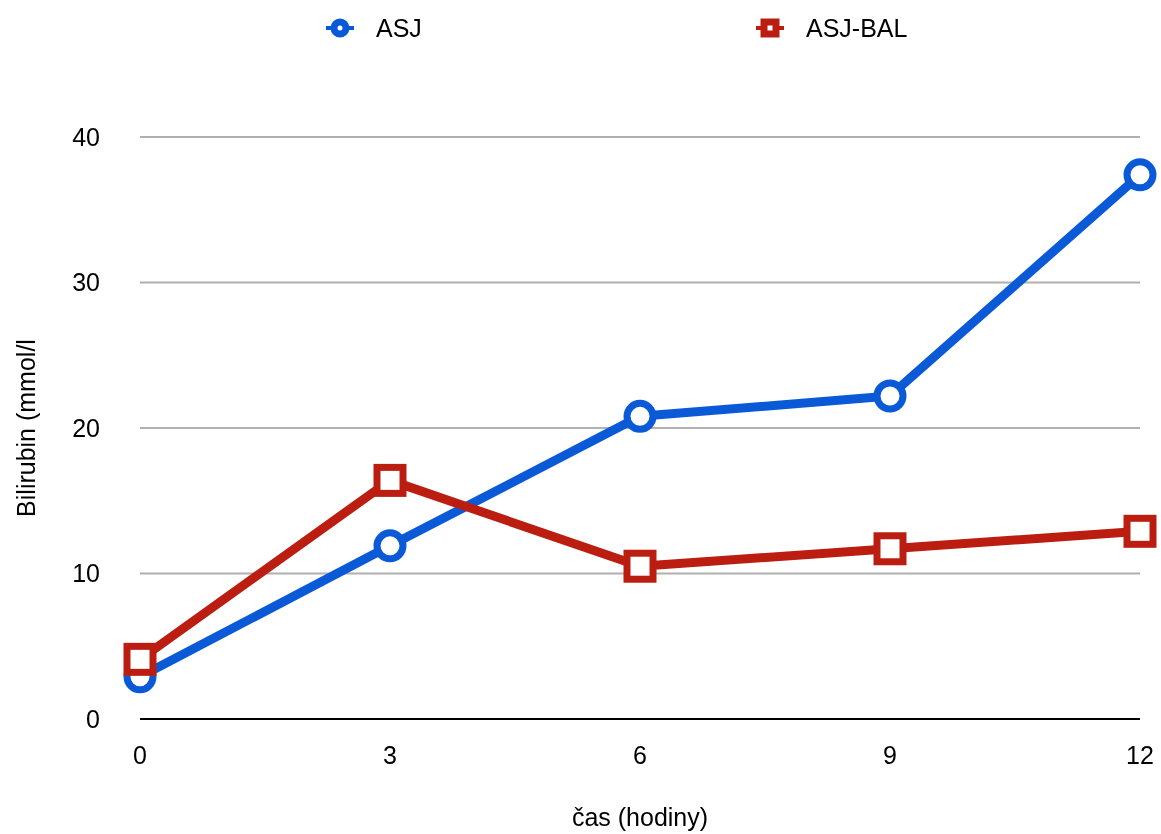 This screenshot has width=1161, height=834. What do you see at coordinates (390, 755) in the screenshot?
I see `x-tick-label: 3` at bounding box center [390, 755].